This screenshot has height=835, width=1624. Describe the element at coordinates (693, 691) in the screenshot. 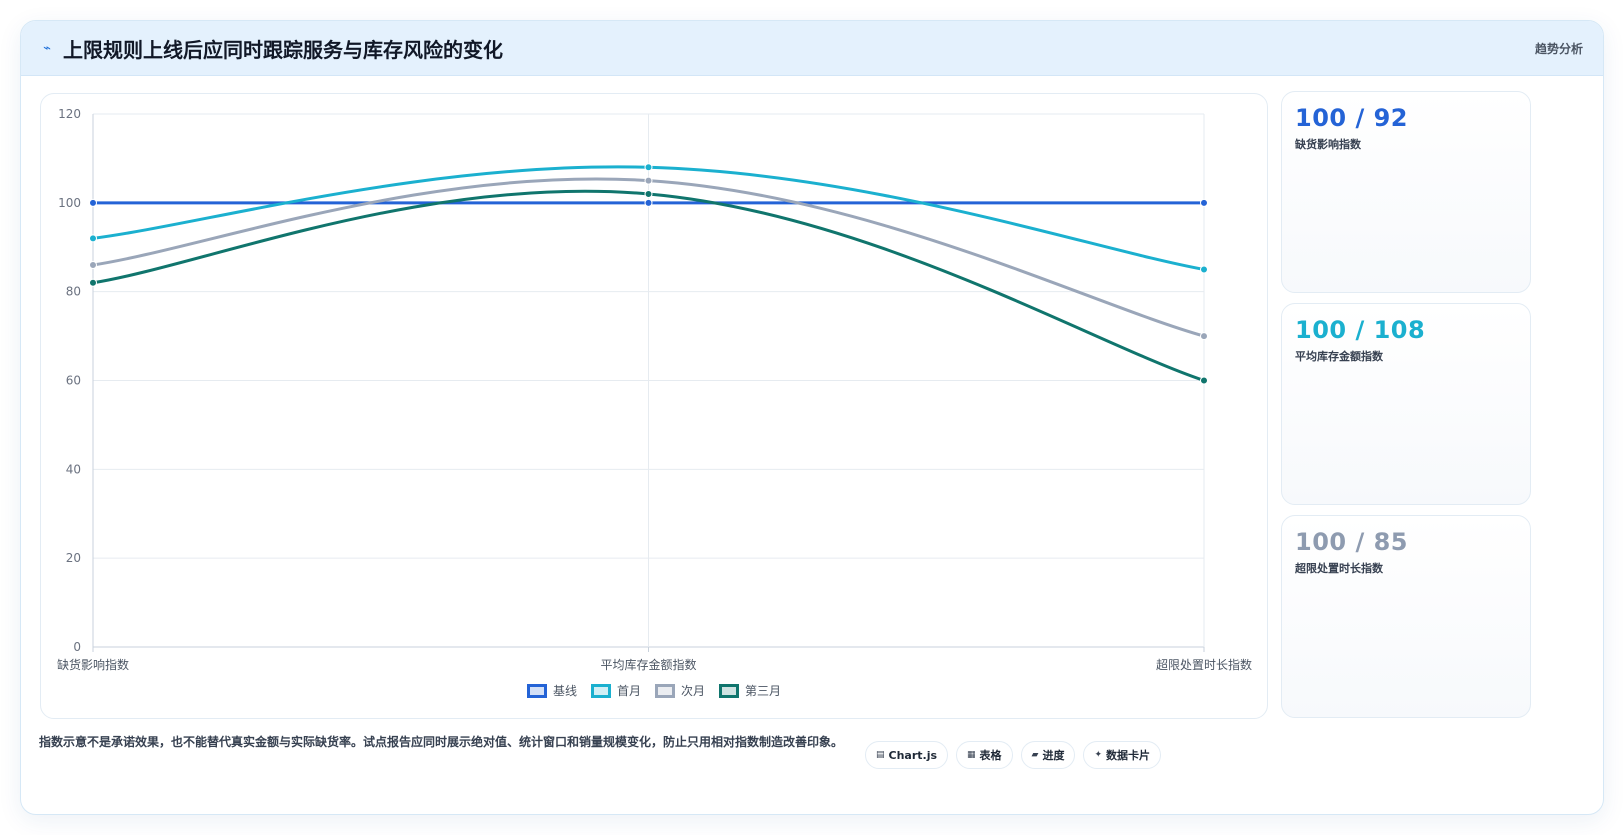

I see `legend-label: 次月` at that location.